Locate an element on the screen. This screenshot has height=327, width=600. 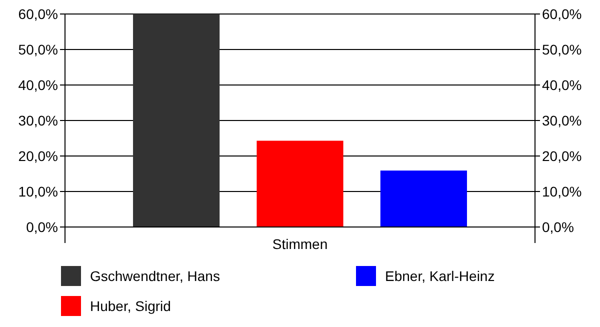
text: 50,0% is located at coordinates (562, 49).